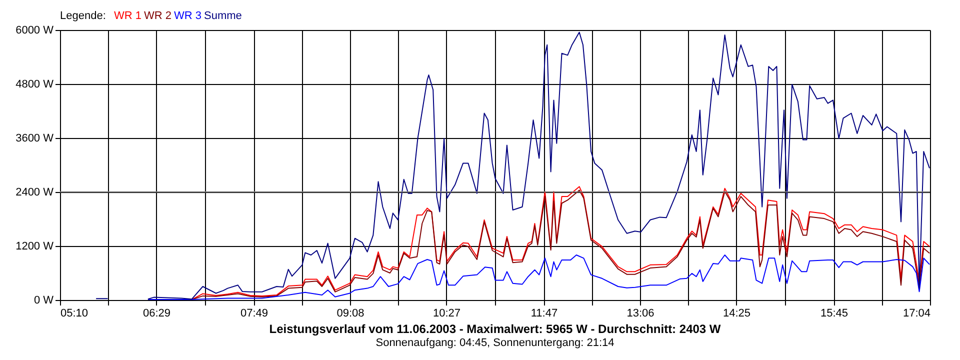  What do you see at coordinates (35, 138) in the screenshot?
I see `y-tick-label: 3600 W` at bounding box center [35, 138].